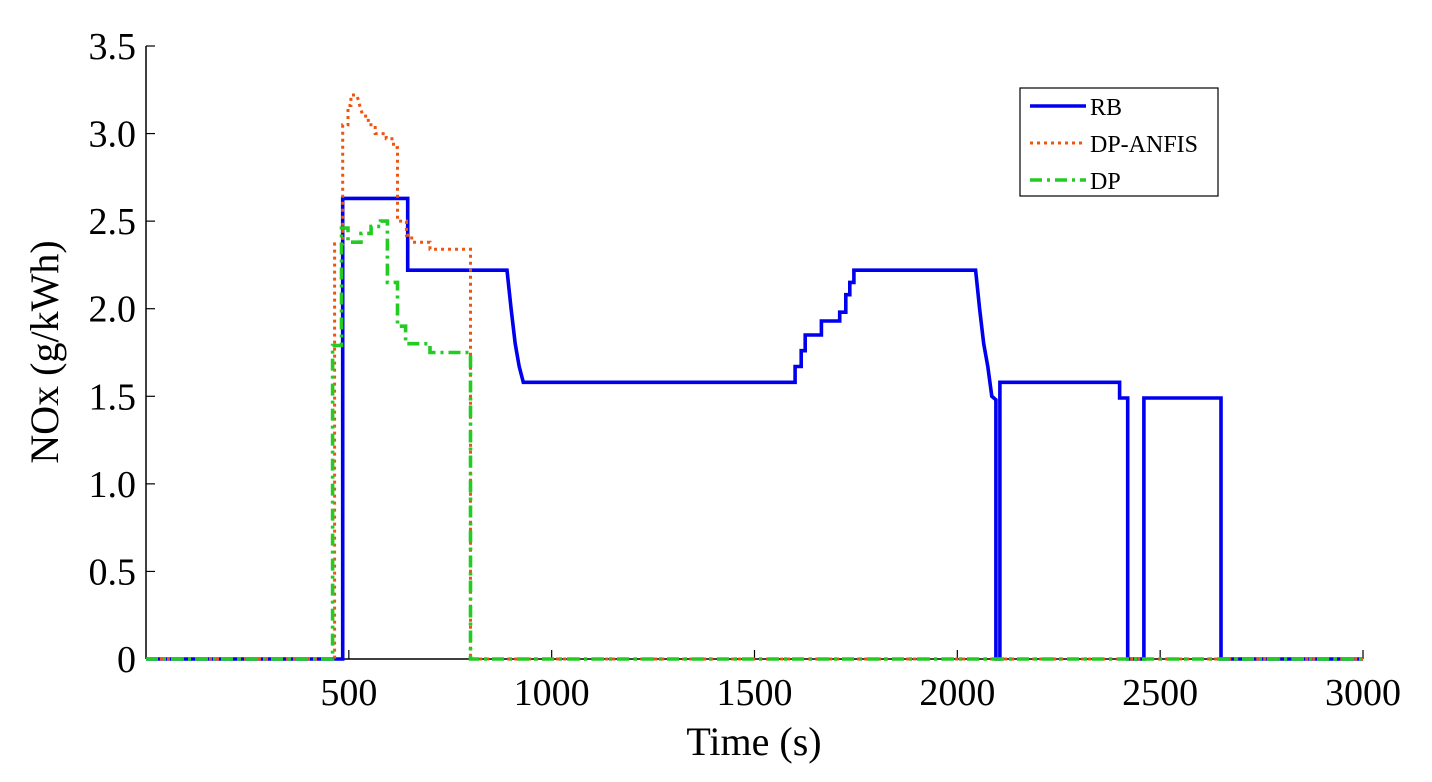 This screenshot has height=782, width=1432. I want to click on x-tick-label: 2000, so click(957, 693).